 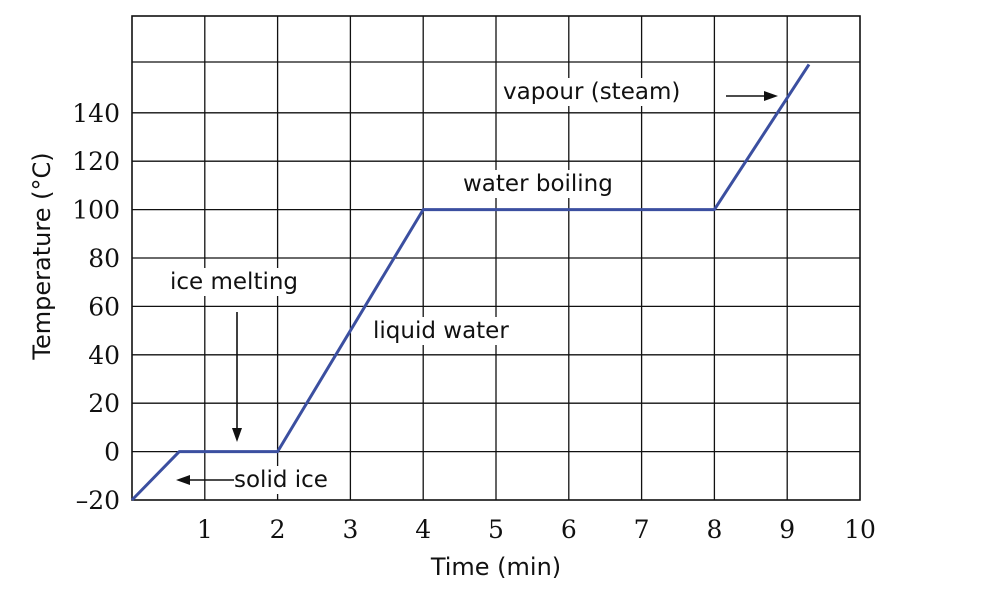 I want to click on y-tick-label: 0, so click(x=112, y=452).